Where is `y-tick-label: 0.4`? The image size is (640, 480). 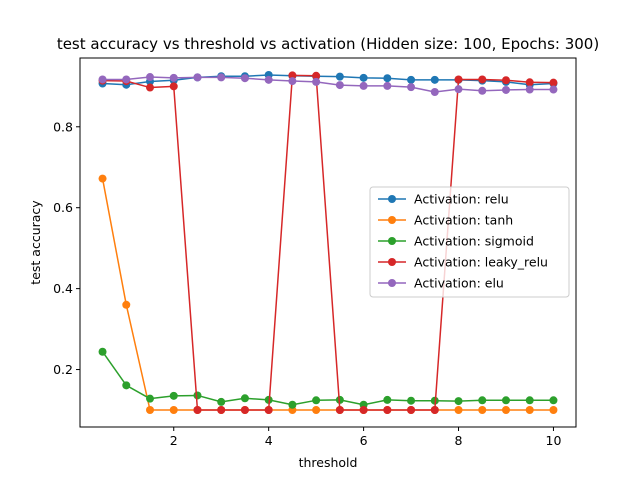
y-tick-label: 0.4 is located at coordinates (63, 288).